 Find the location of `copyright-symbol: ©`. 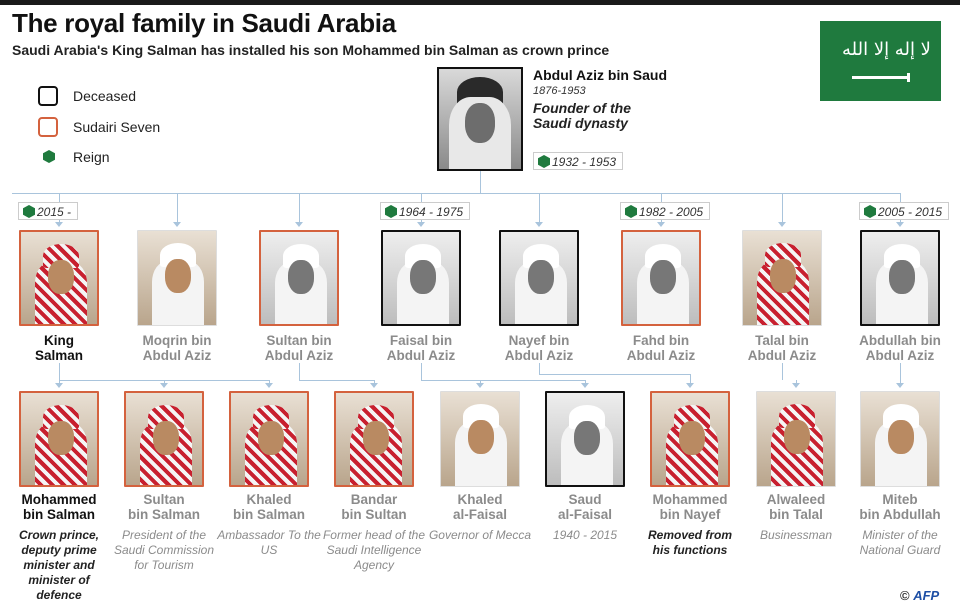

copyright-symbol: © is located at coordinates (905, 595).